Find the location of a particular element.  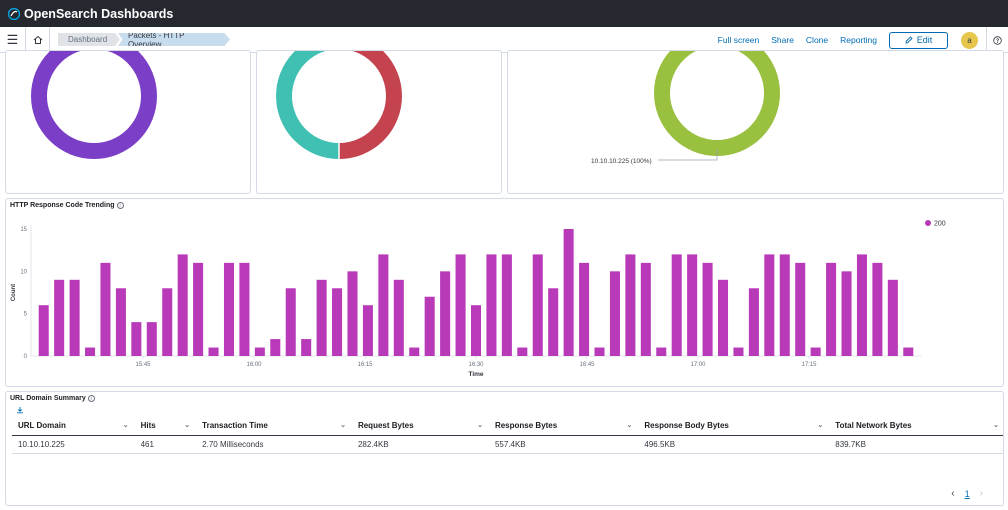

table-cell: 839.7KB is located at coordinates (916, 444).